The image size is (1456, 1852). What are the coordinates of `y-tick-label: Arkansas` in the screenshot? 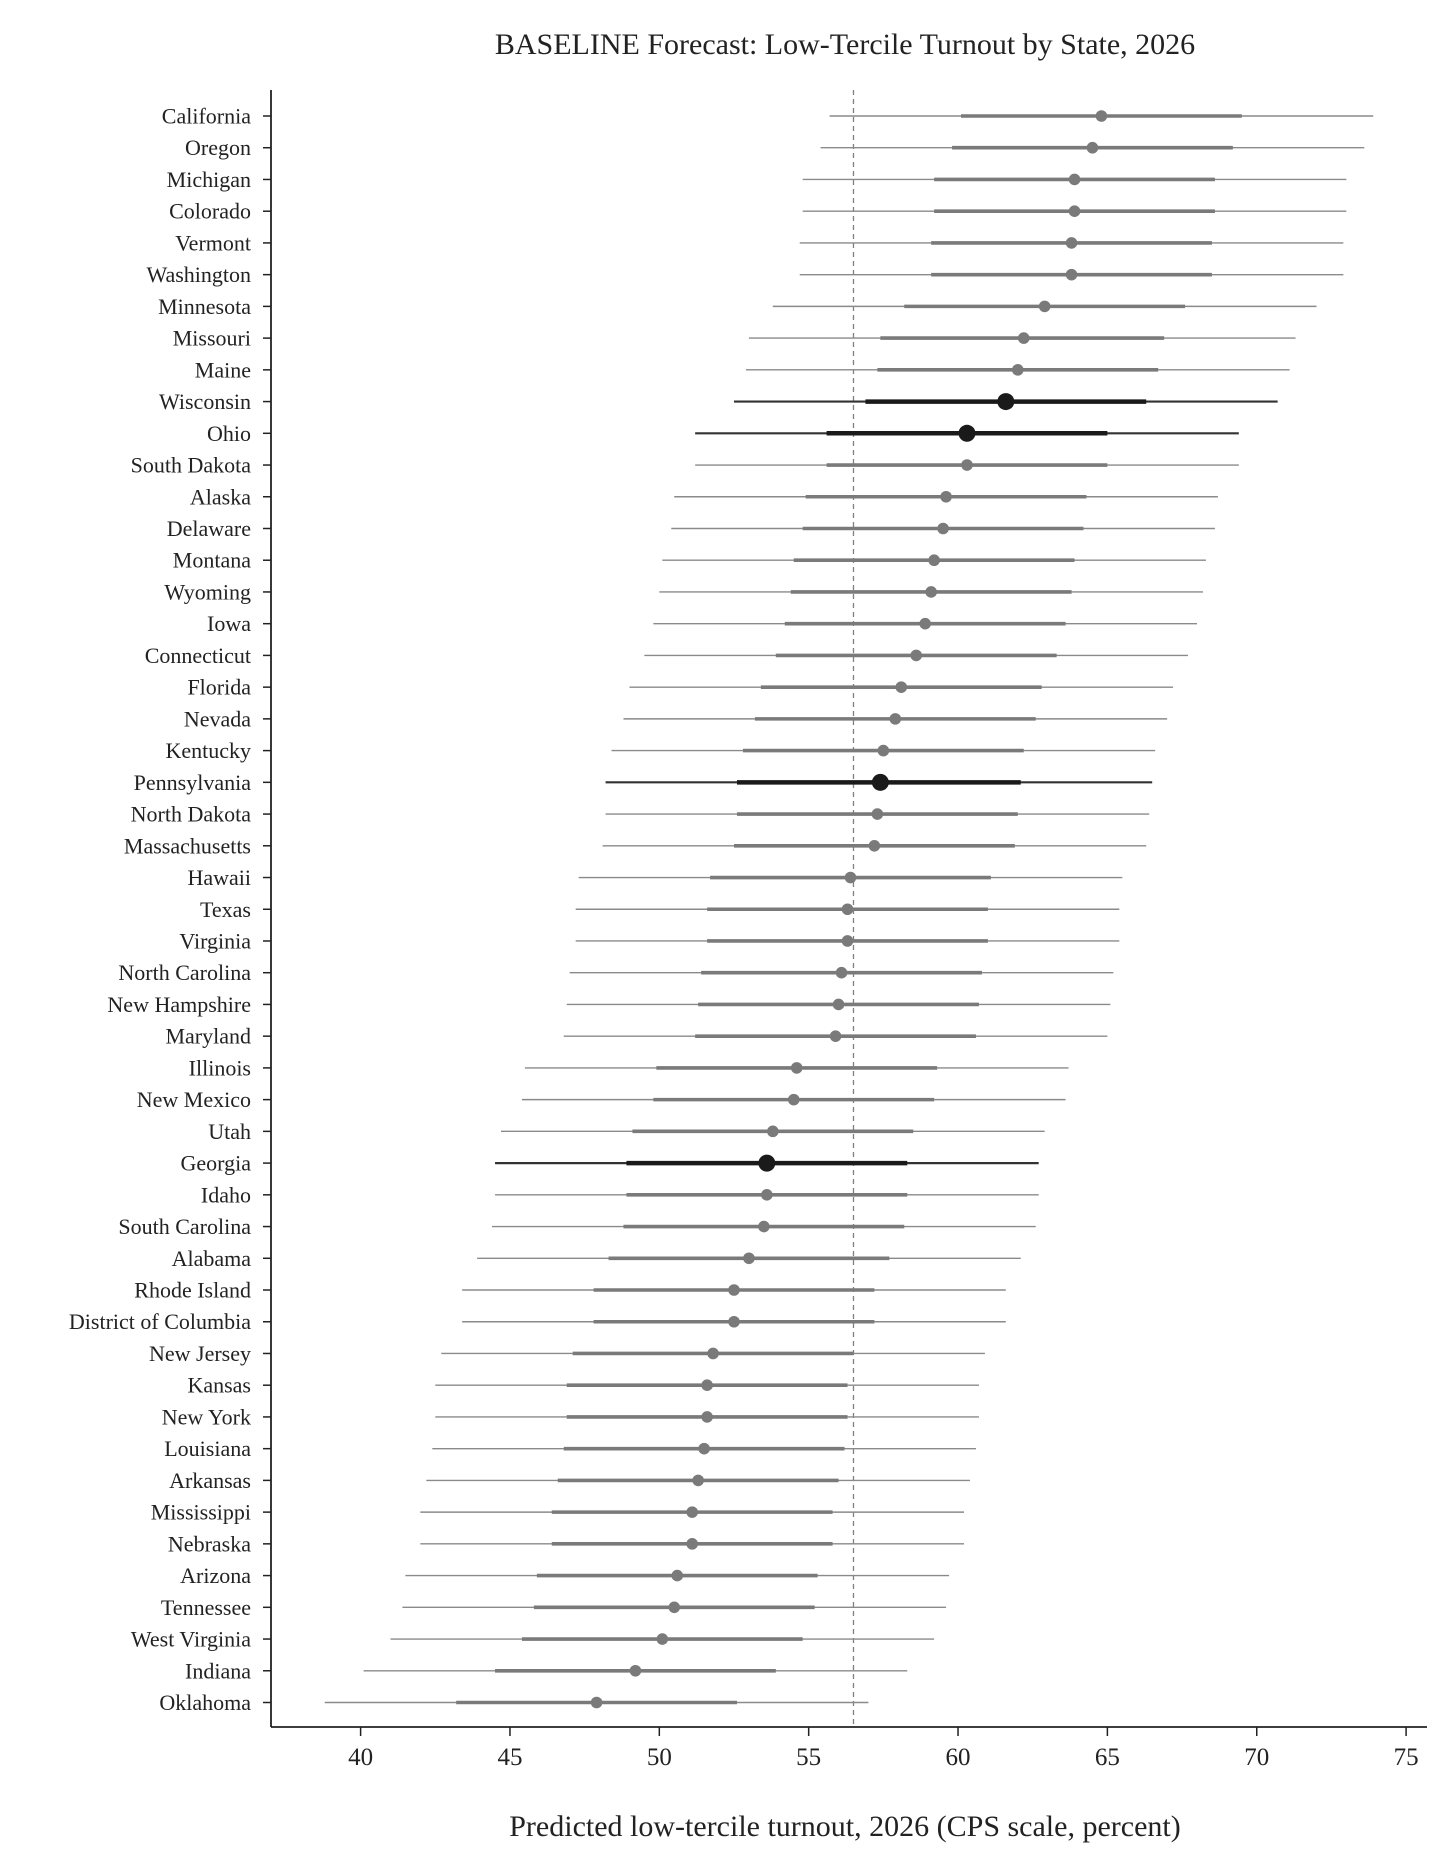 It's located at (210, 1480).